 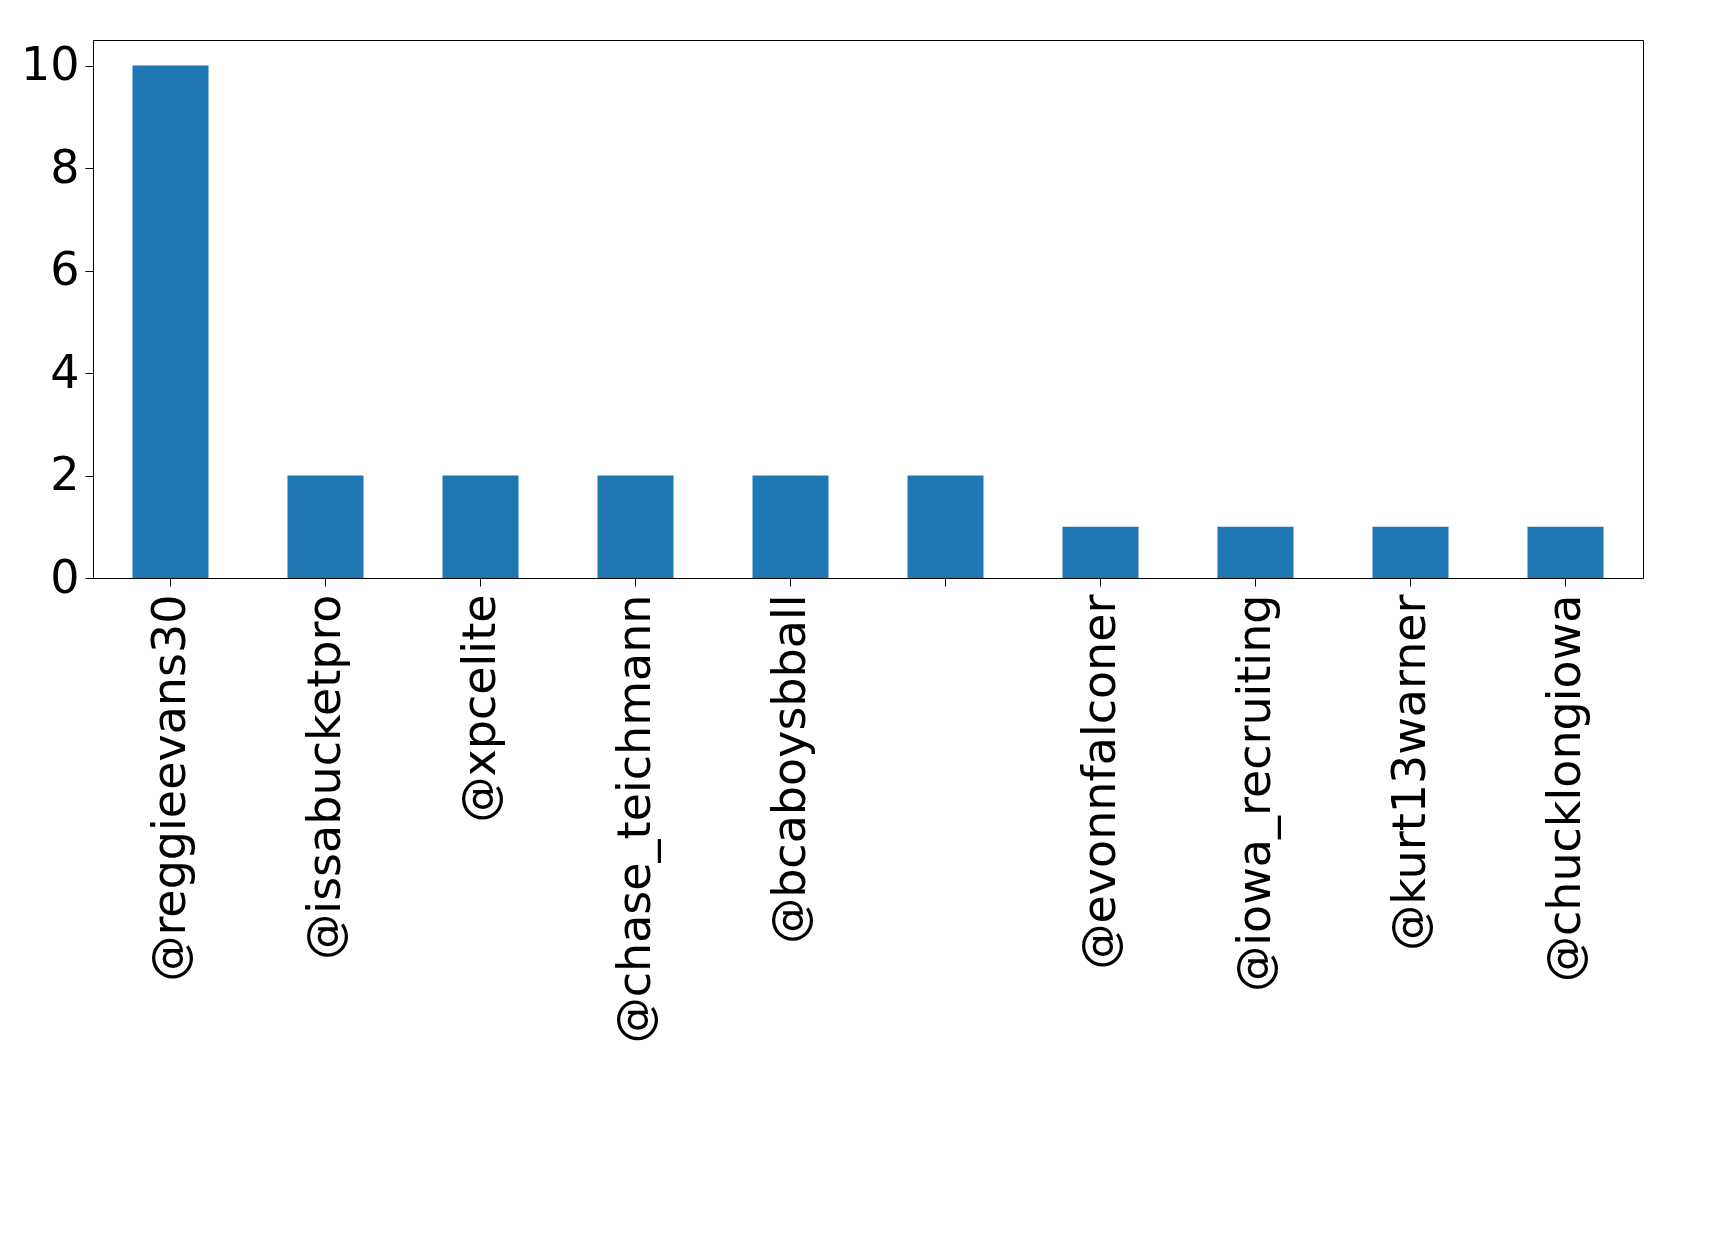 I want to click on x-tick-label: @xpcelite, so click(x=478, y=708).